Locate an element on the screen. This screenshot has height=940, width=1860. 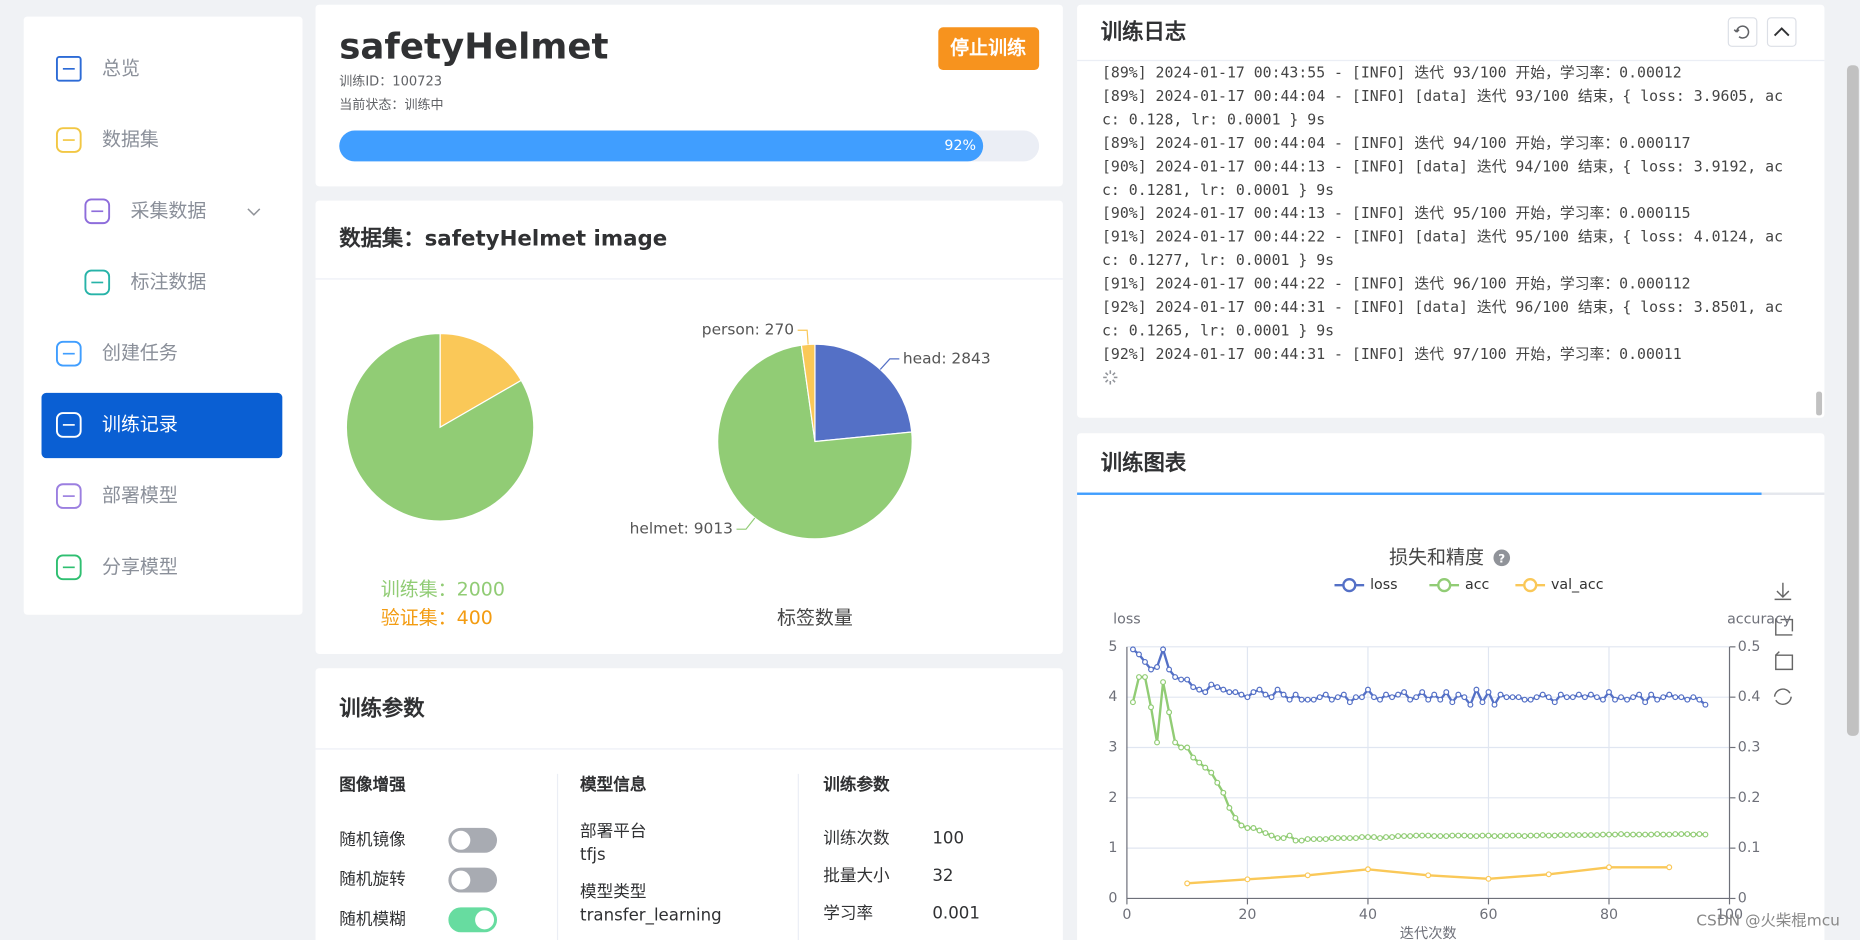
y-tick-label: 5 is located at coordinates (1112, 647).